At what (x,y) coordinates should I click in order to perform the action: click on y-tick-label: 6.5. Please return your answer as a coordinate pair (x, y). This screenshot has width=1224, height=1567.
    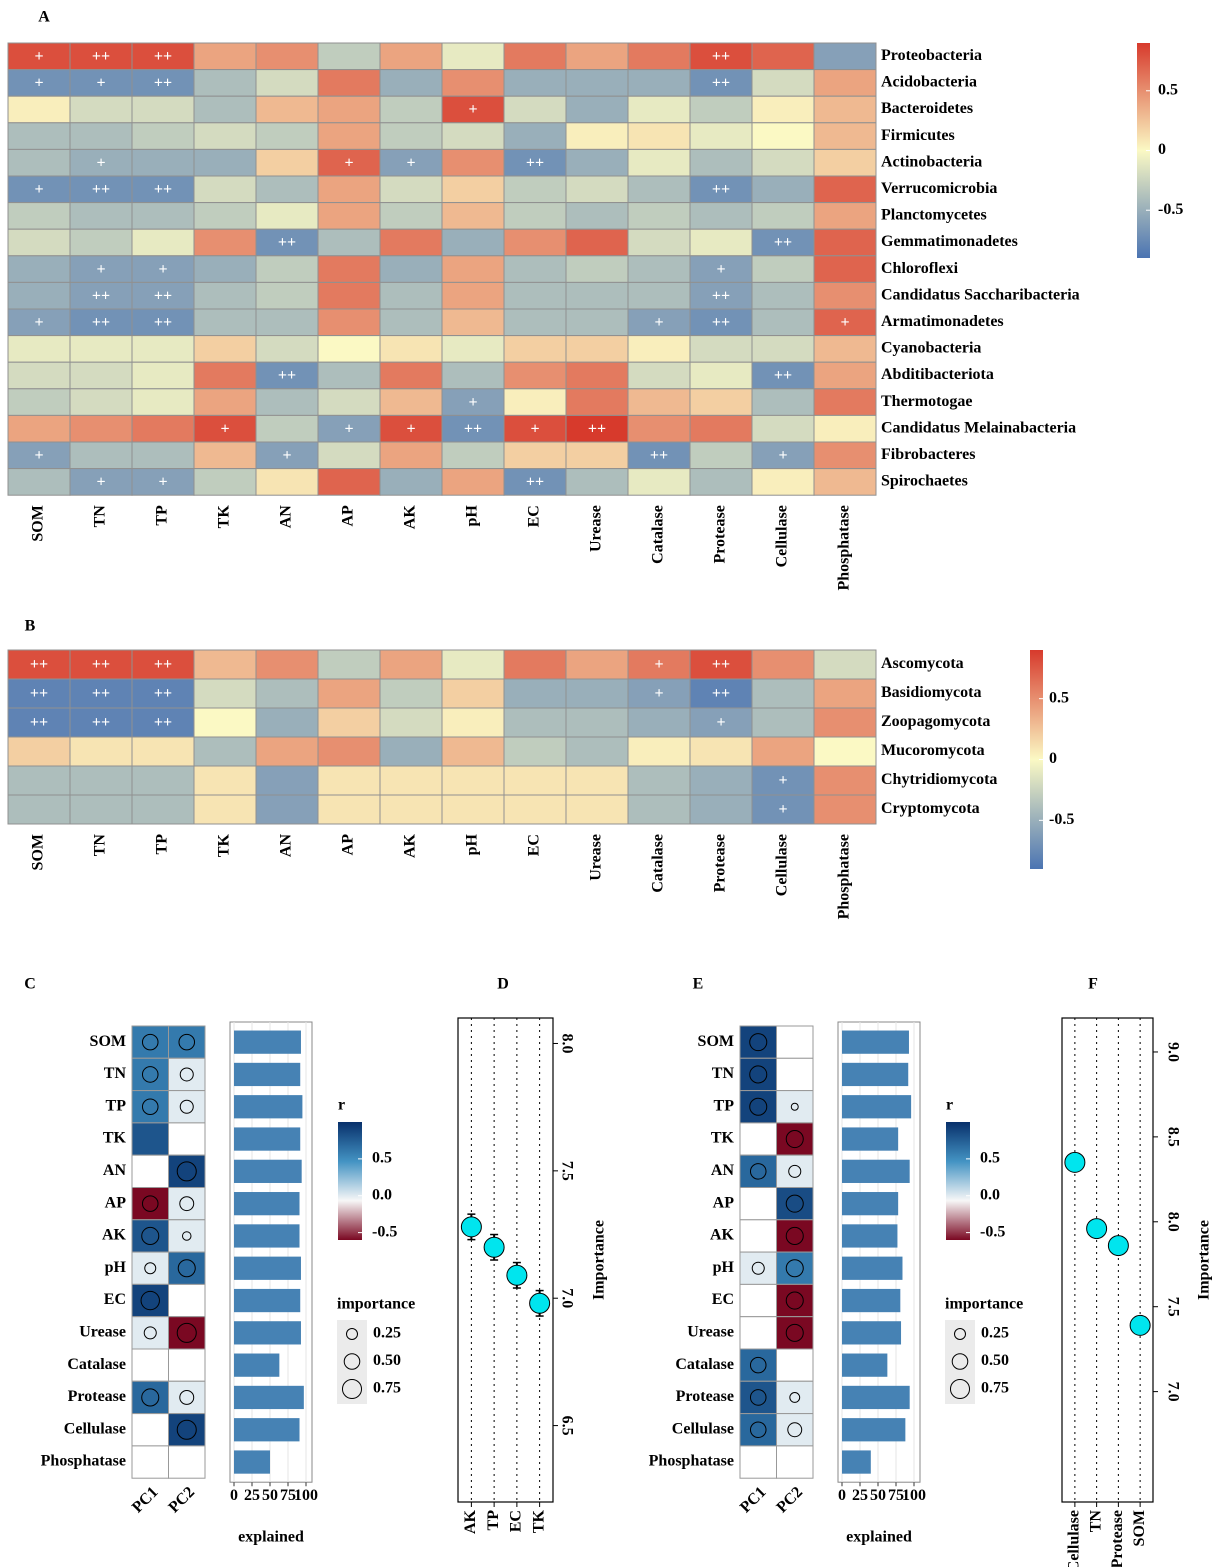
    Looking at the image, I should click on (566, 1426).